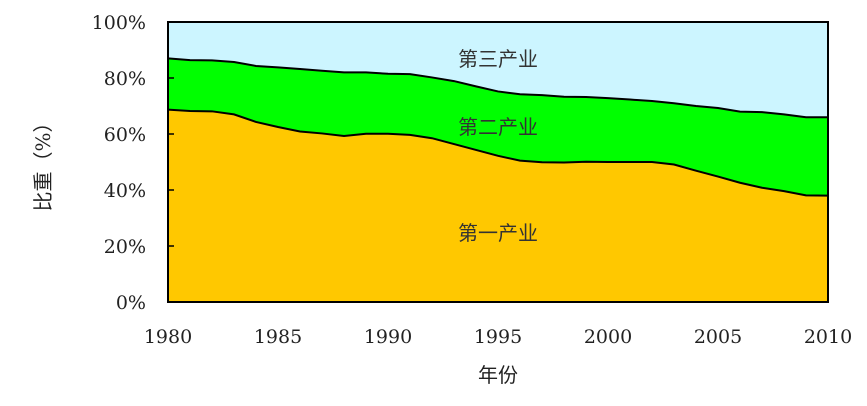  I want to click on y-tick-label: 40%, so click(125, 191).